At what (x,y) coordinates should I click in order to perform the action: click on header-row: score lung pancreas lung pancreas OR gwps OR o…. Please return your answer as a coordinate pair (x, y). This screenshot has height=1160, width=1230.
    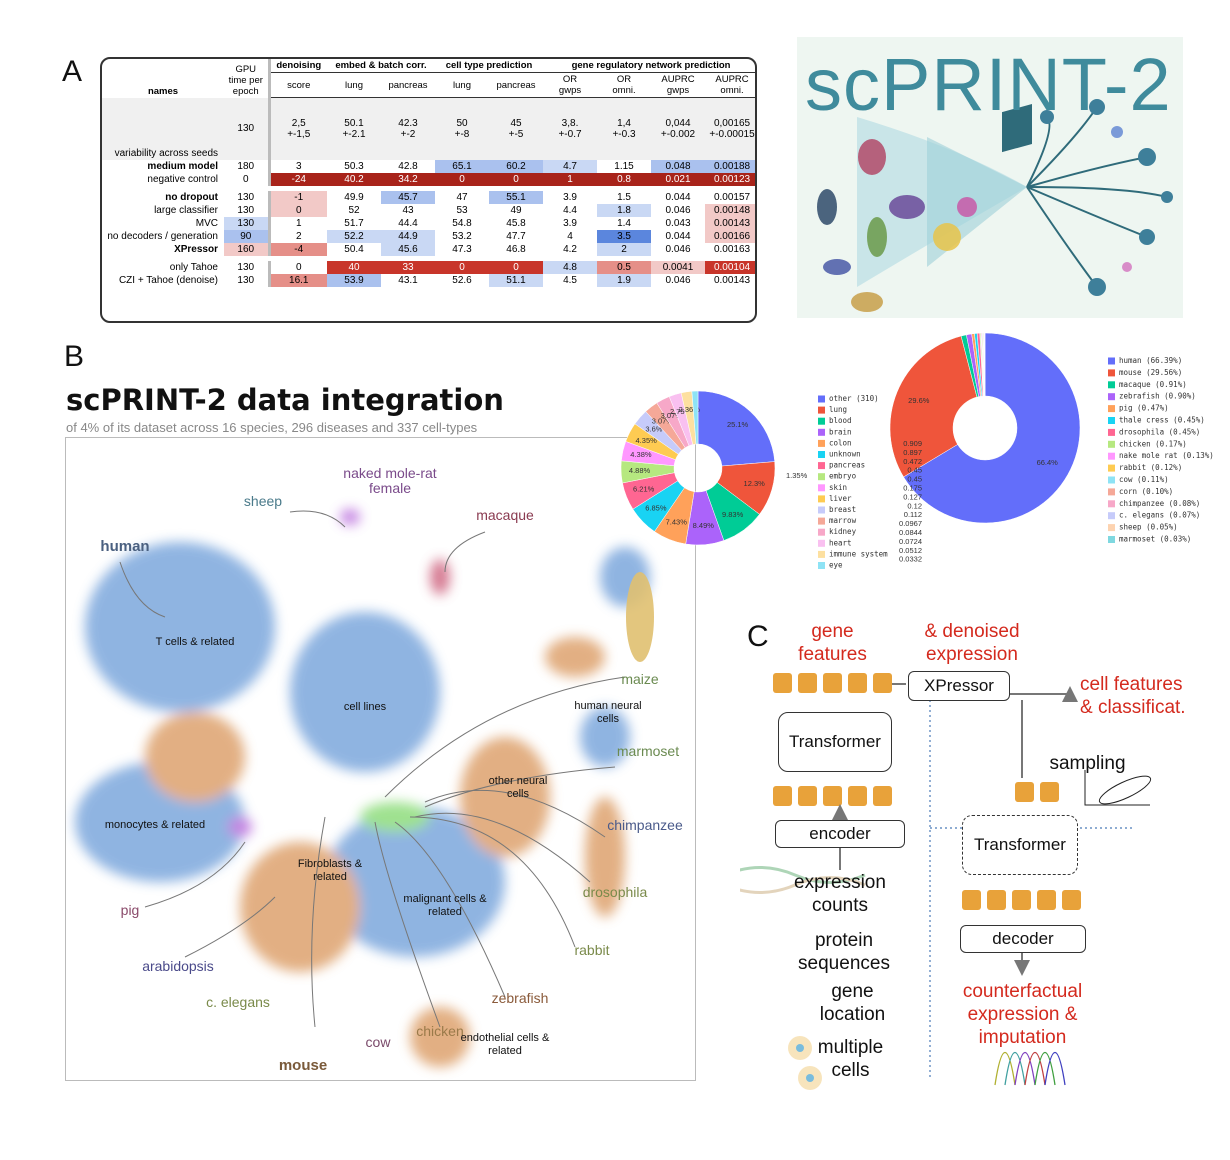
    Looking at the image, I should click on (428, 85).